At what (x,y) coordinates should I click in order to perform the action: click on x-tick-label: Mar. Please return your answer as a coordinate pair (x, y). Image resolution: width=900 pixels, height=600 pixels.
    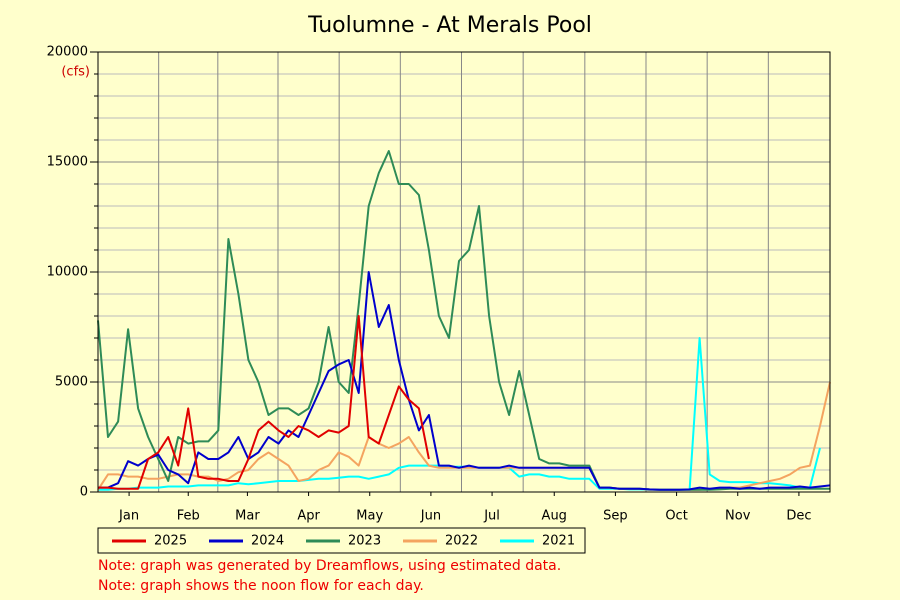
    Looking at the image, I should click on (247, 516).